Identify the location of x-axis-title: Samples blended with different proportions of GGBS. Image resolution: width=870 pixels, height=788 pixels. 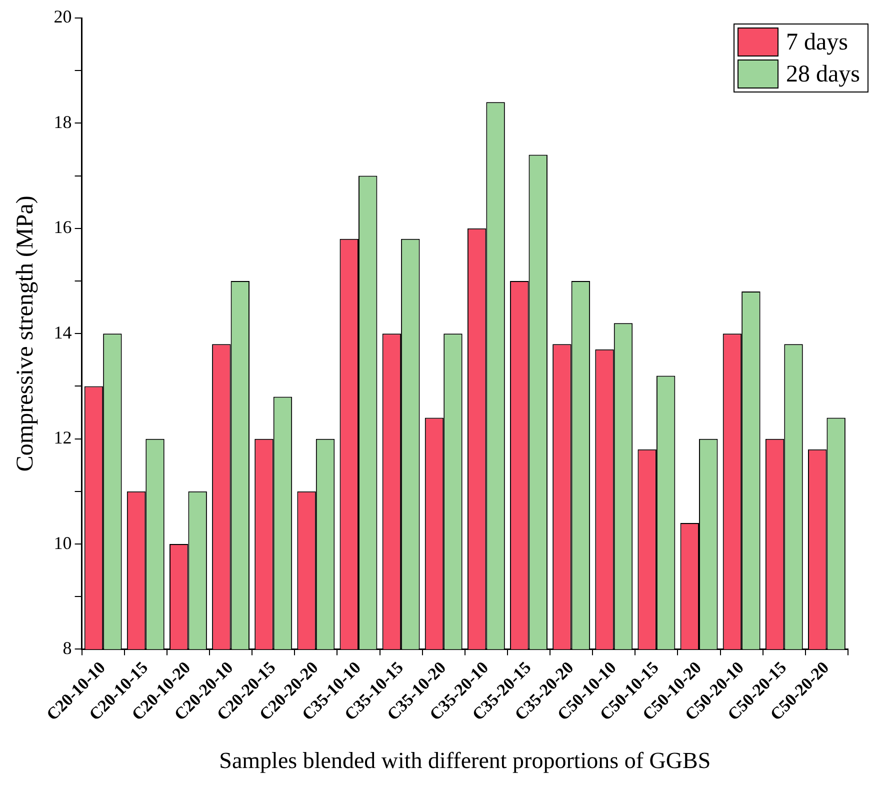
(465, 761).